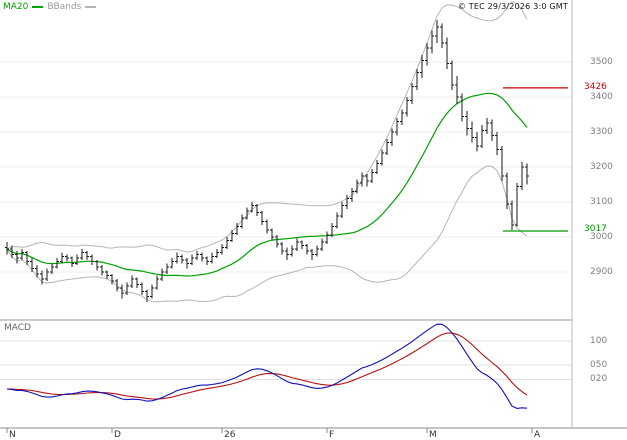 This screenshot has width=627, height=440. I want to click on x-axis-label: N, so click(12, 435).